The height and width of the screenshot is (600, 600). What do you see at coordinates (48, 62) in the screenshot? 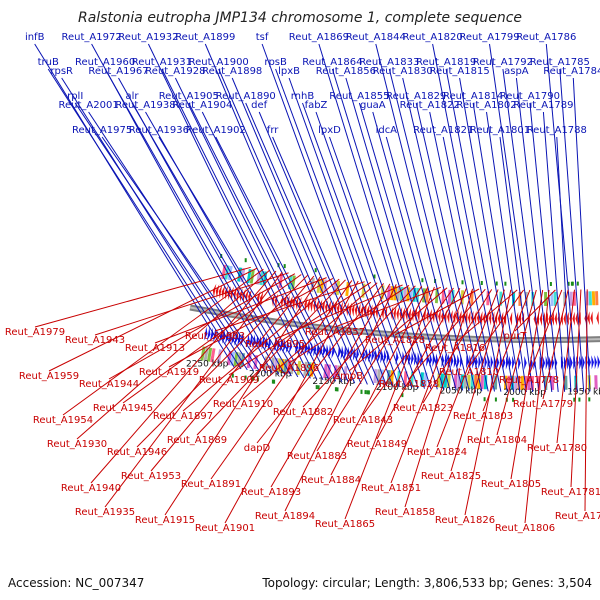
I see `top-gene-label: truB` at bounding box center [48, 62].